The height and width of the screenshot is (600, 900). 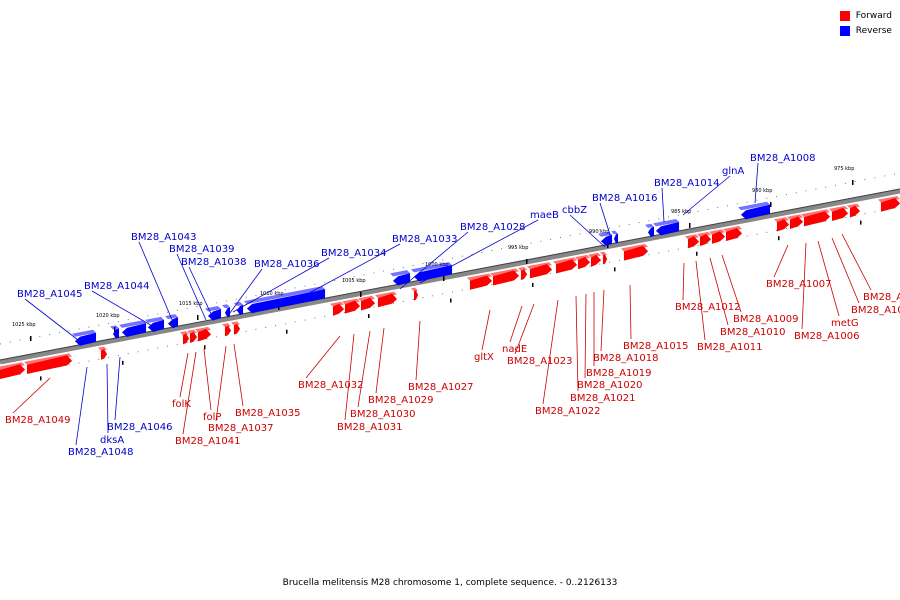 I want to click on reverse-gene-label: BM28_A1046, so click(x=140, y=427).